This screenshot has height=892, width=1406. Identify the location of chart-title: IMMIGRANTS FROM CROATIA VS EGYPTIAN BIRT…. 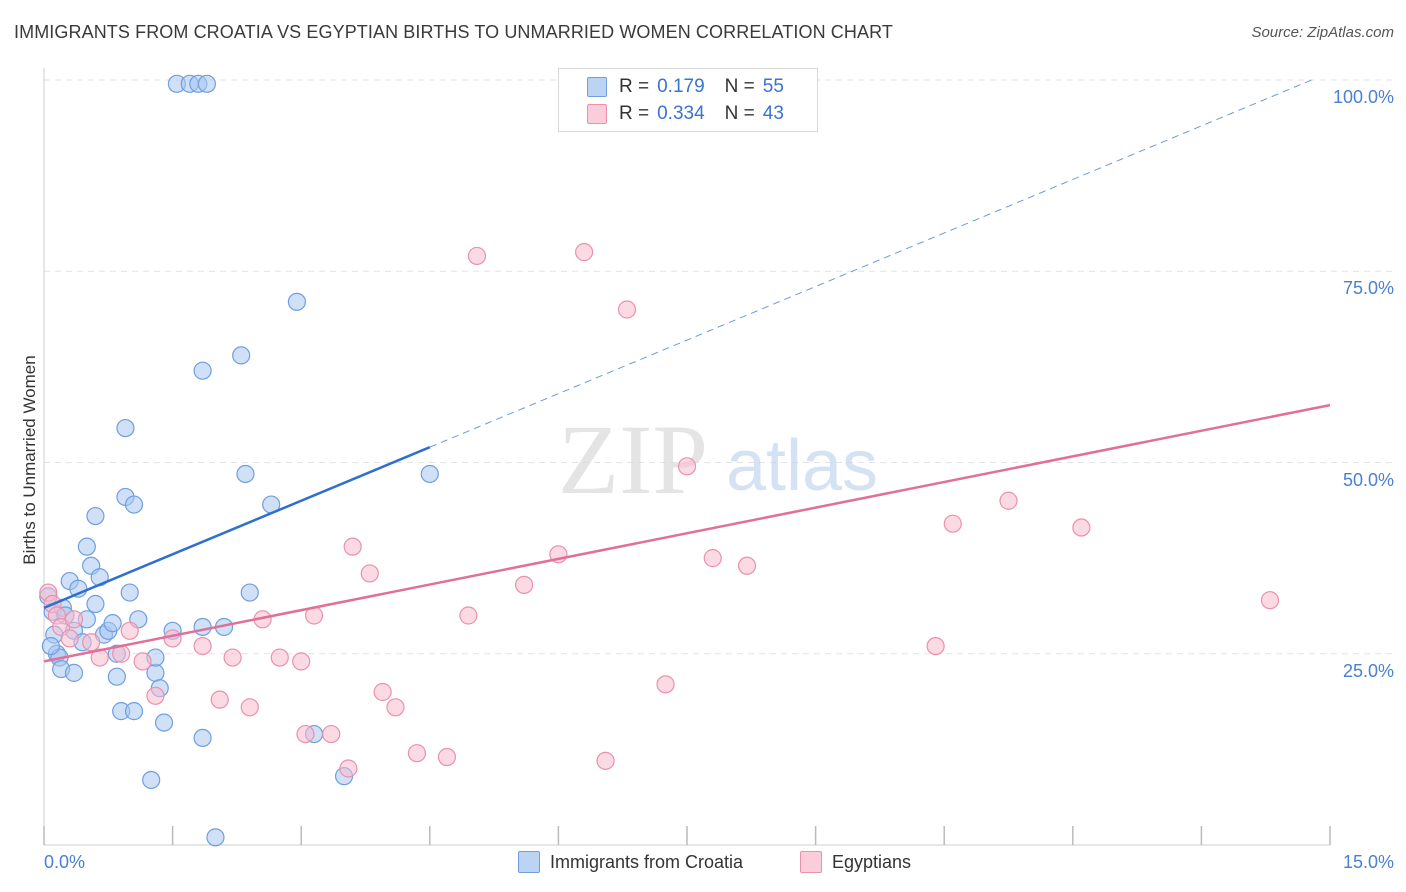
(453, 32).